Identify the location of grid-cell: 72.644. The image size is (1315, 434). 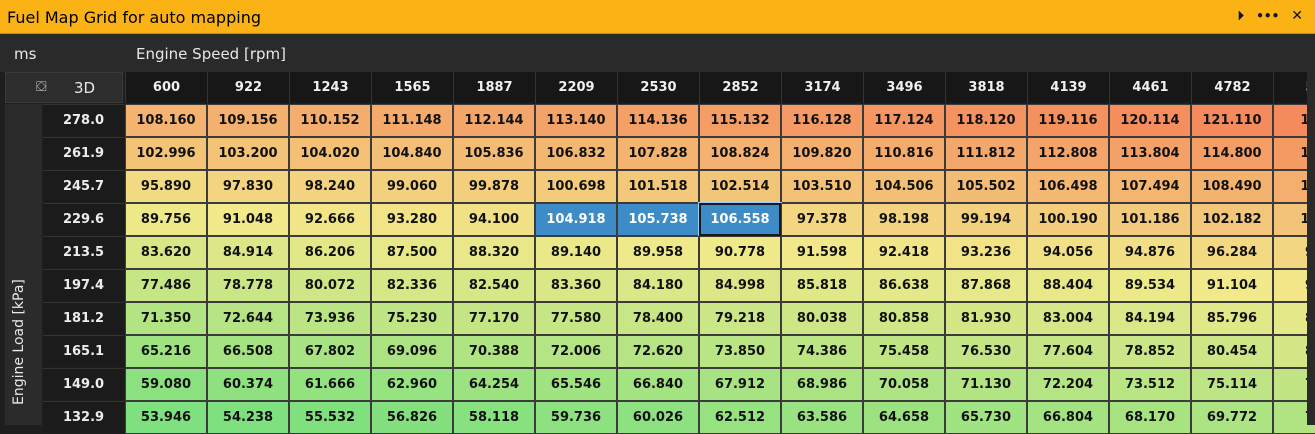
(248, 318).